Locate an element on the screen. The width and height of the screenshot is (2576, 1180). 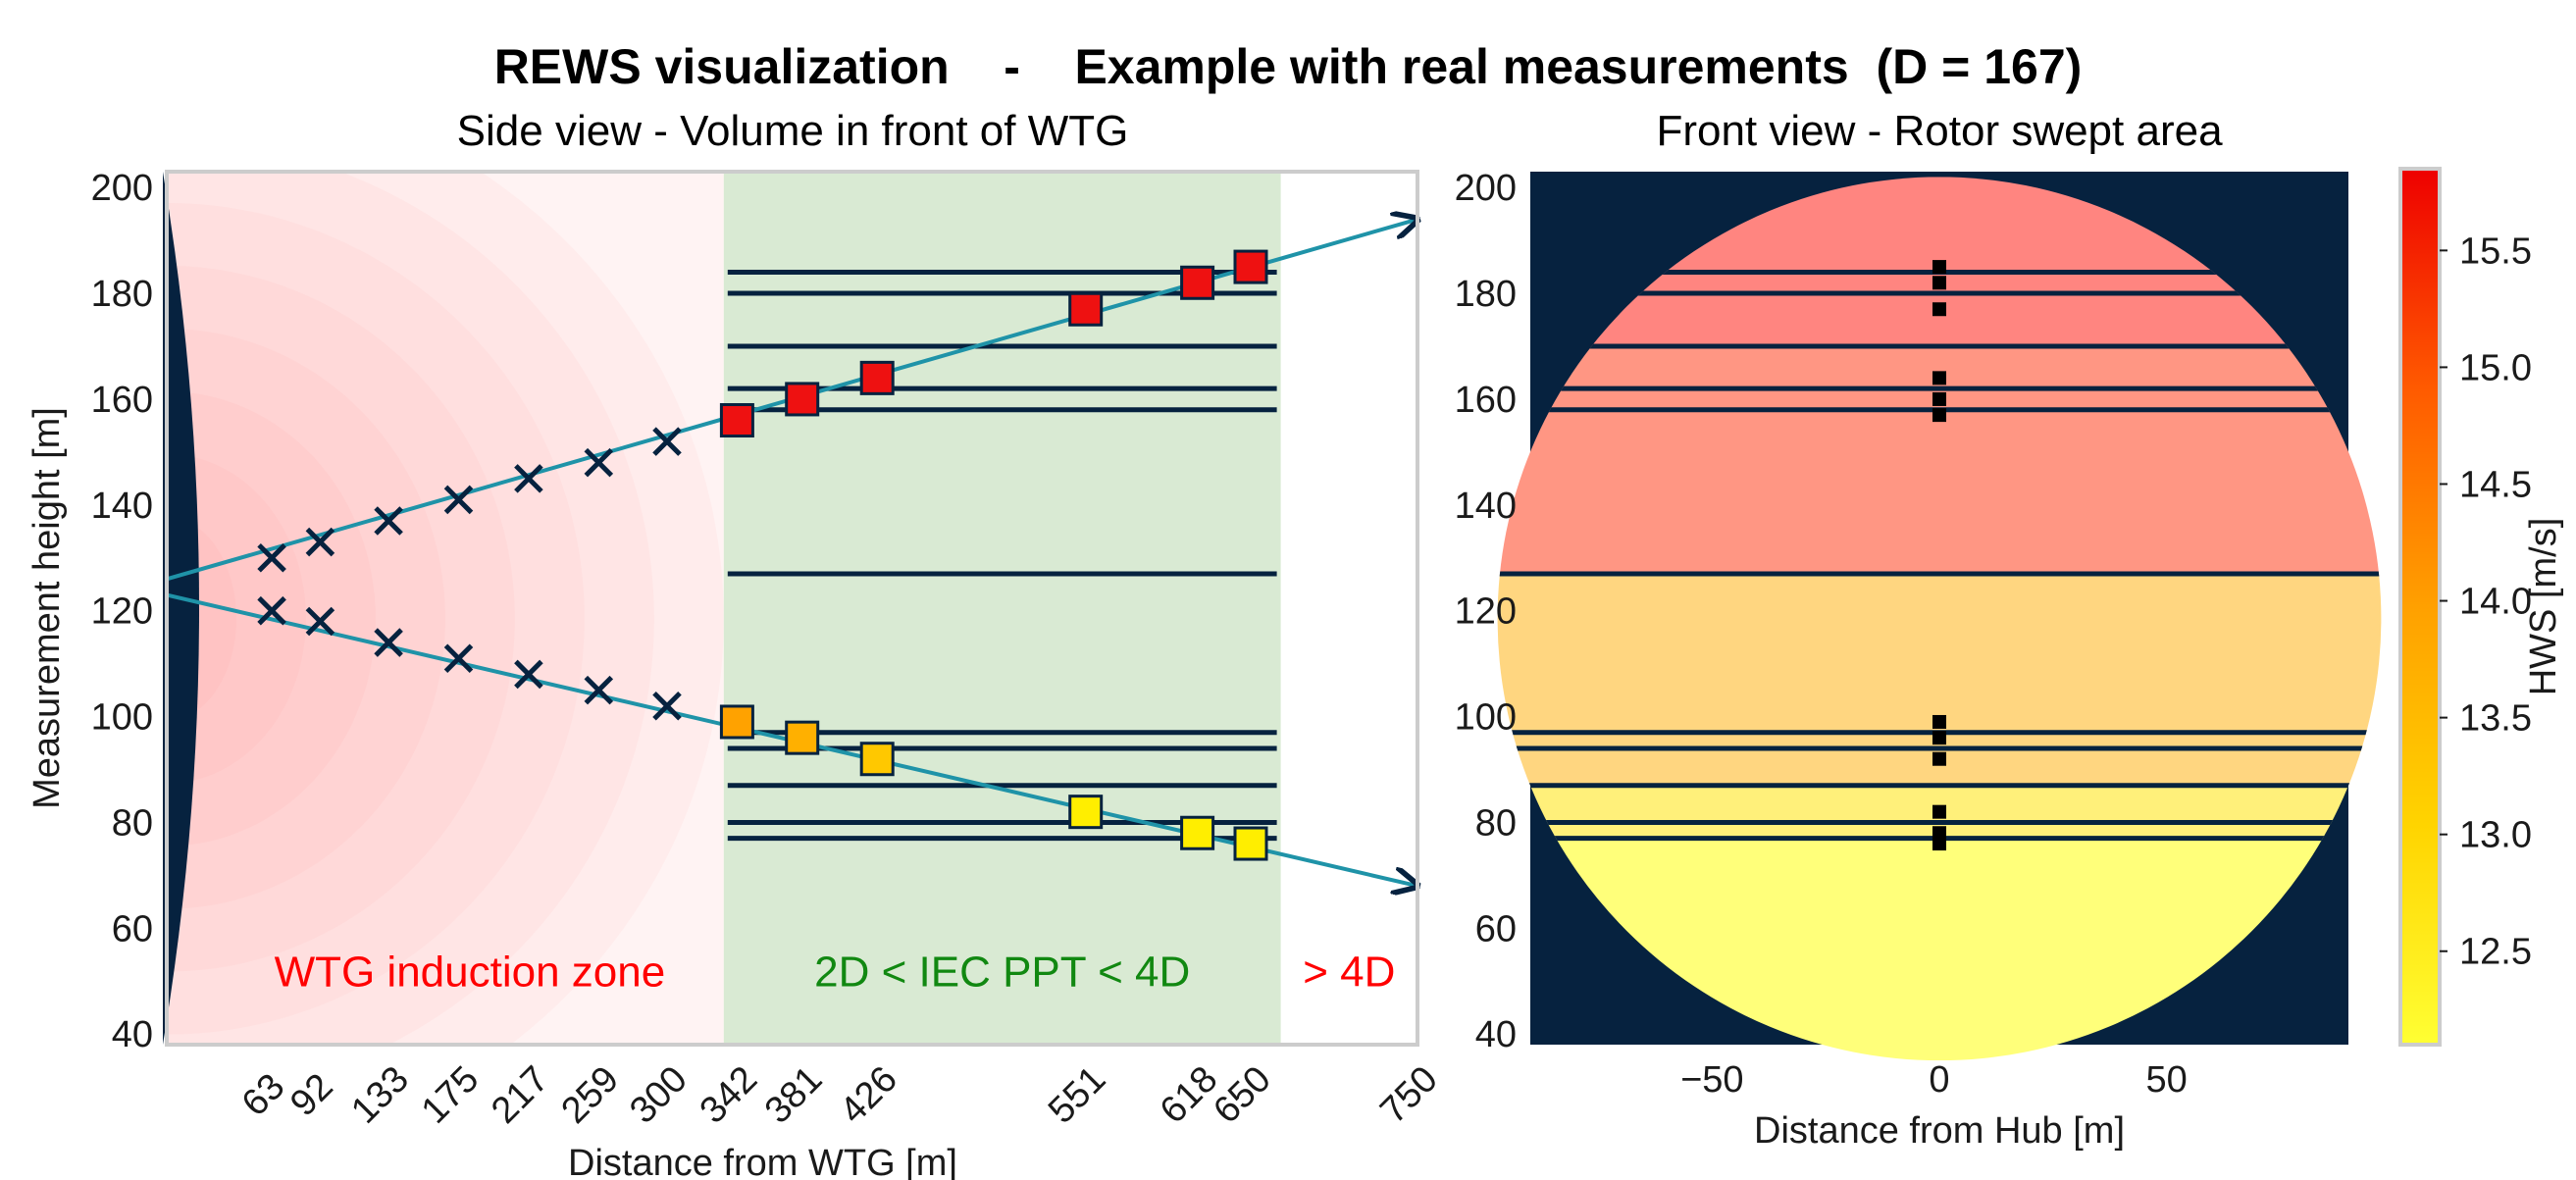
iec-zone-label: 2D < IEC PPT < 4D is located at coordinates (1002, 973).